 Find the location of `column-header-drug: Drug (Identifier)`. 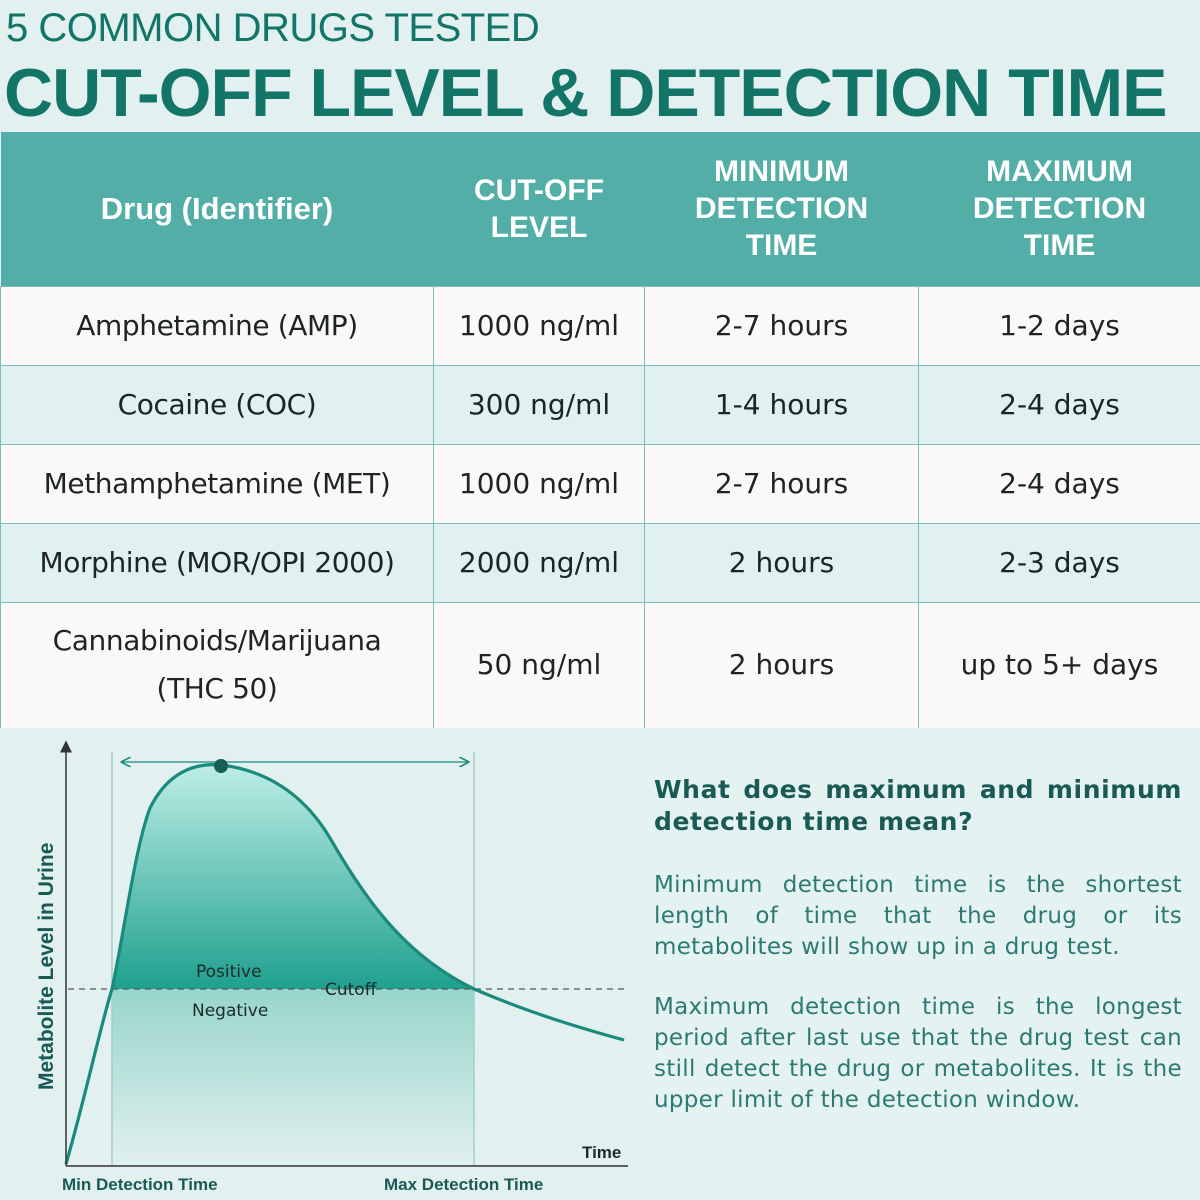

column-header-drug: Drug (Identifier) is located at coordinates (217, 209).